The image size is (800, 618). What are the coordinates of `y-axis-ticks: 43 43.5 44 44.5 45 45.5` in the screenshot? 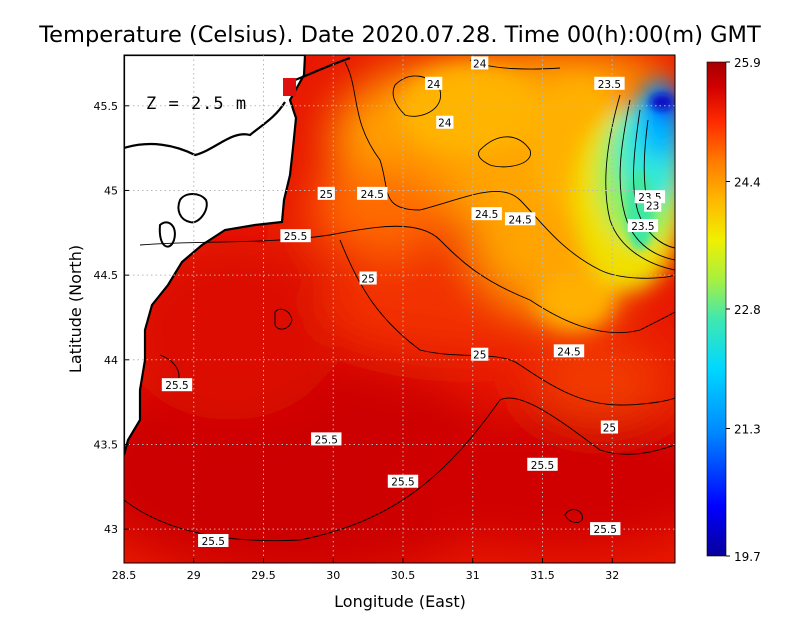 It's located at (111, 318).